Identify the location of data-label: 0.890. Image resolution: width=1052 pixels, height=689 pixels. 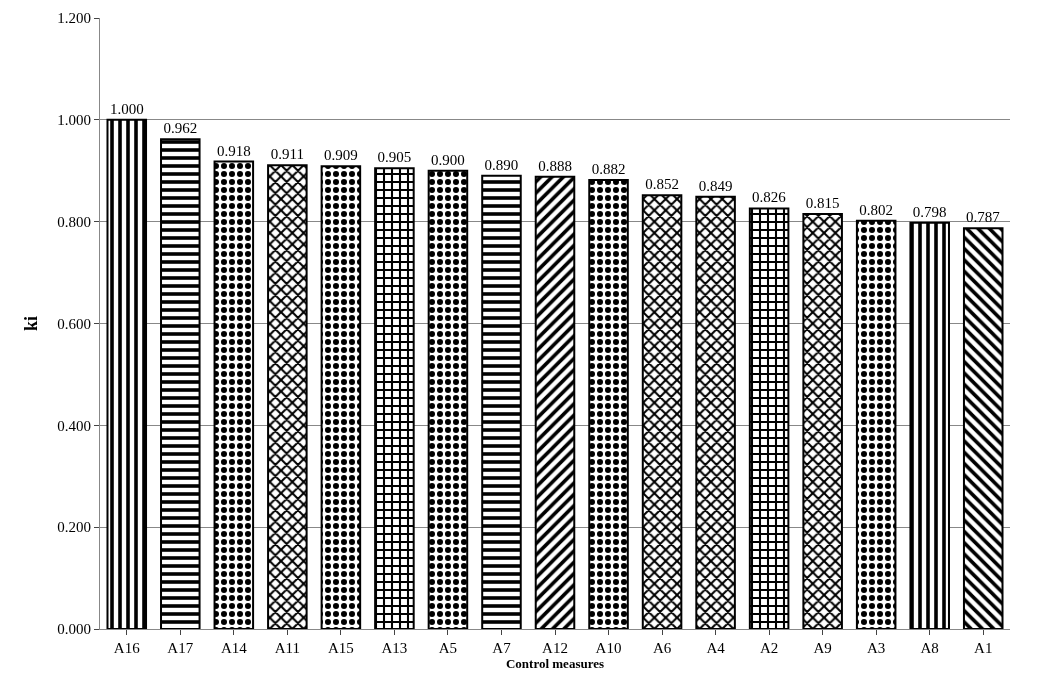
(501, 164).